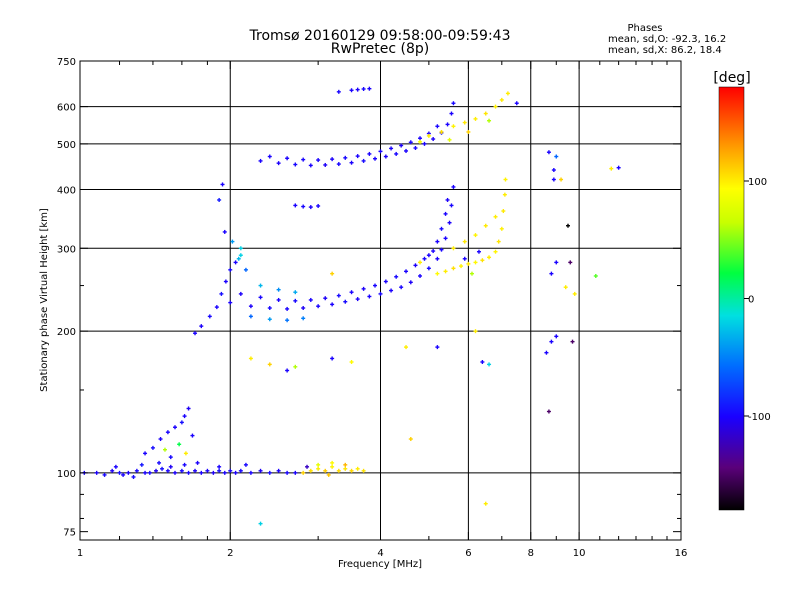 This screenshot has height=604, width=800. Describe the element at coordinates (759, 417) in the screenshot. I see `colorbar-tick-label: -100` at that location.